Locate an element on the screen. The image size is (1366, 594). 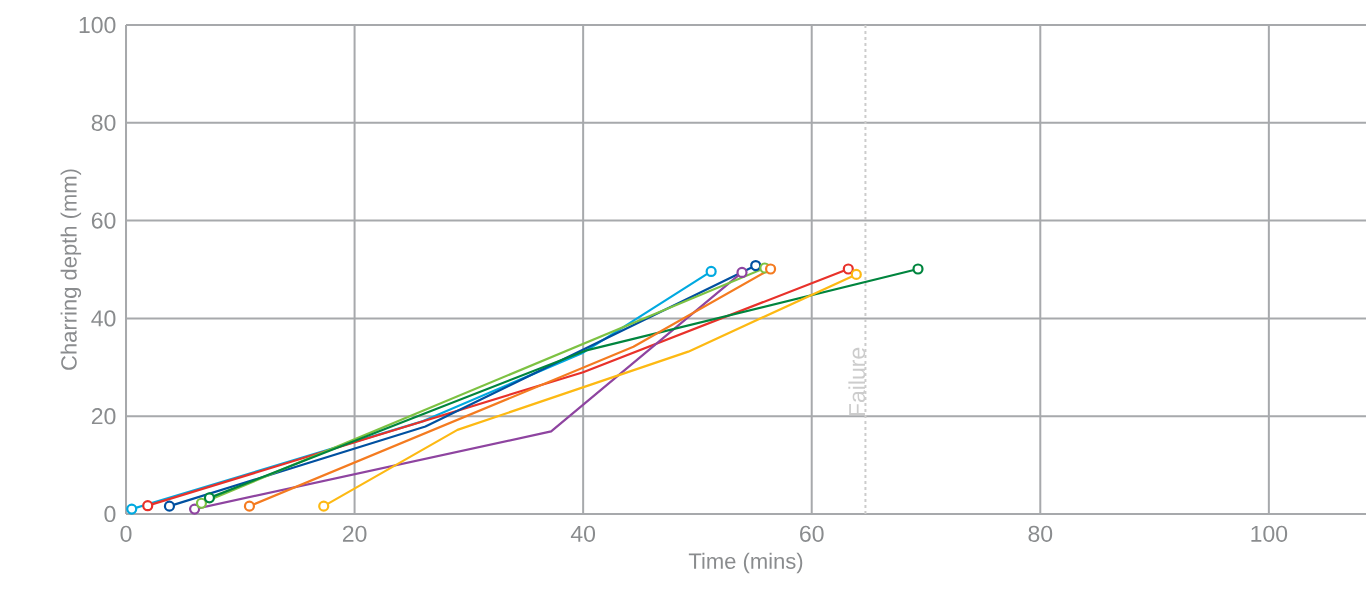
x-axis-title: Time (mins) is located at coordinates (745, 563).